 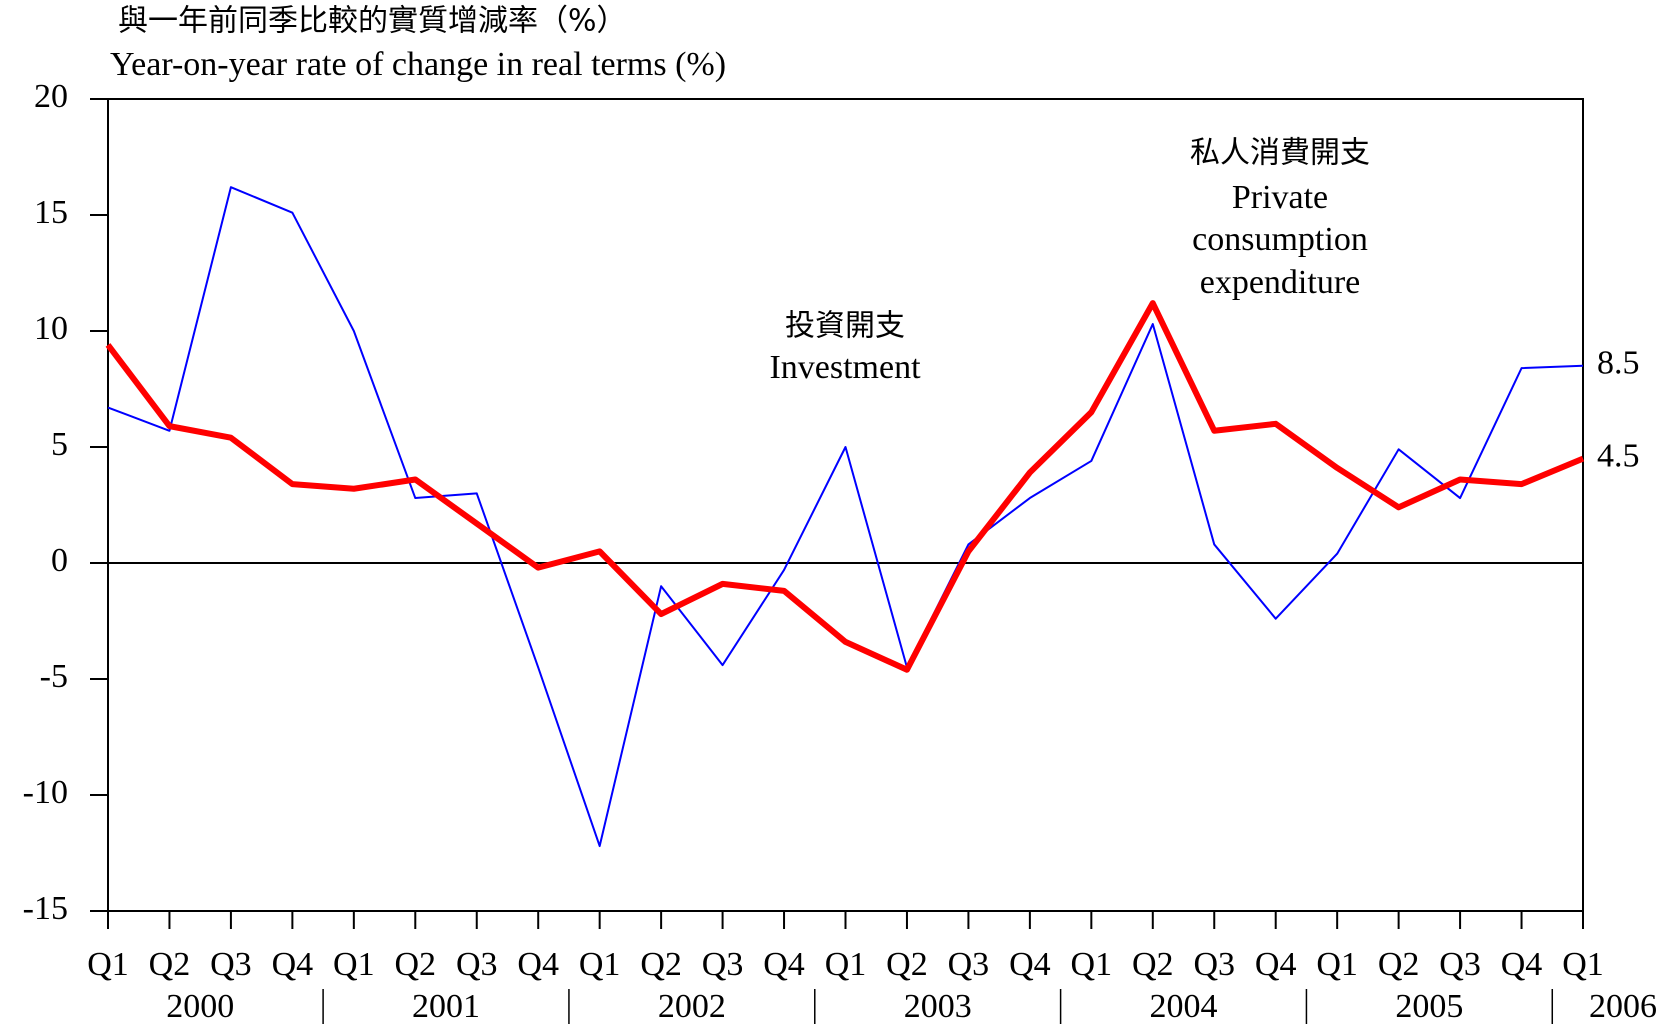 What do you see at coordinates (446, 1006) in the screenshot?
I see `x-group-label: 2001` at bounding box center [446, 1006].